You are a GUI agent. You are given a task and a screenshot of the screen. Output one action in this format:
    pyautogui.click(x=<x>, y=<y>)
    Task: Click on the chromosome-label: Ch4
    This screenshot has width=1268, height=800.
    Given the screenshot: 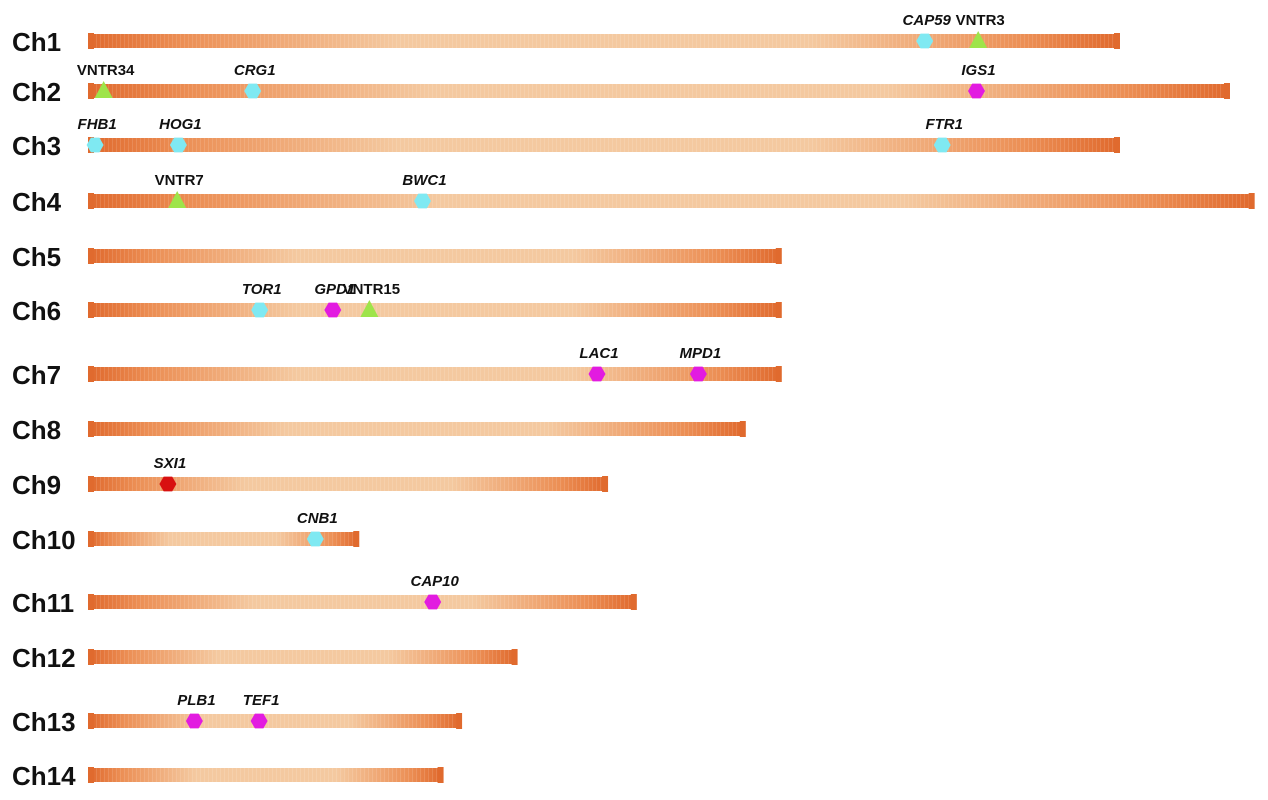 What is the action you would take?
    pyautogui.click(x=37, y=202)
    